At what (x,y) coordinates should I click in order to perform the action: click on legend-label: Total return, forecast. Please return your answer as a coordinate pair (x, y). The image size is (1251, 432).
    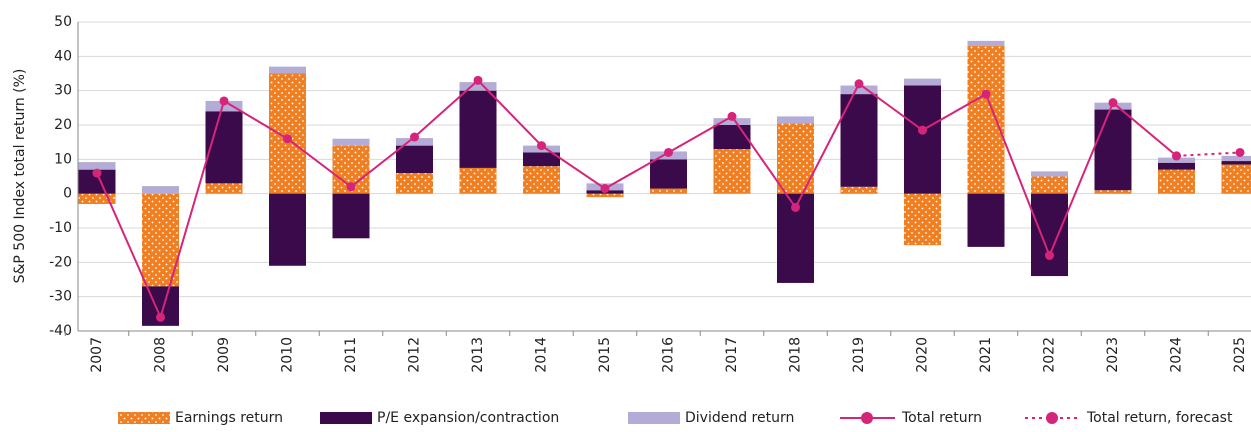
    Looking at the image, I should click on (1159, 418).